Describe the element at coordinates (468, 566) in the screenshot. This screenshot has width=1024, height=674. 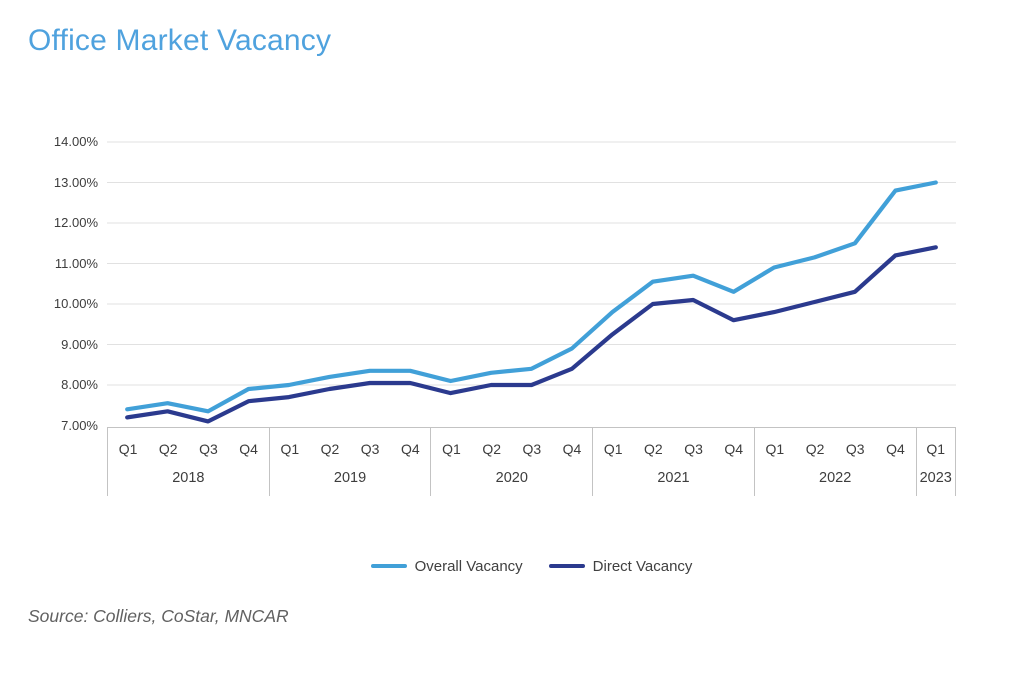
I see `legend-label: Overall Vacancy` at that location.